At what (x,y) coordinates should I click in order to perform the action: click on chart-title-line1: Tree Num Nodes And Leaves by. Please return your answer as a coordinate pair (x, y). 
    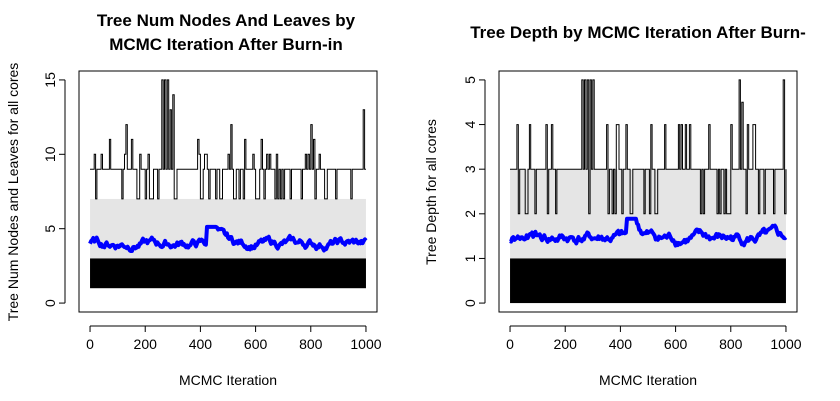
    Looking at the image, I should click on (226, 20).